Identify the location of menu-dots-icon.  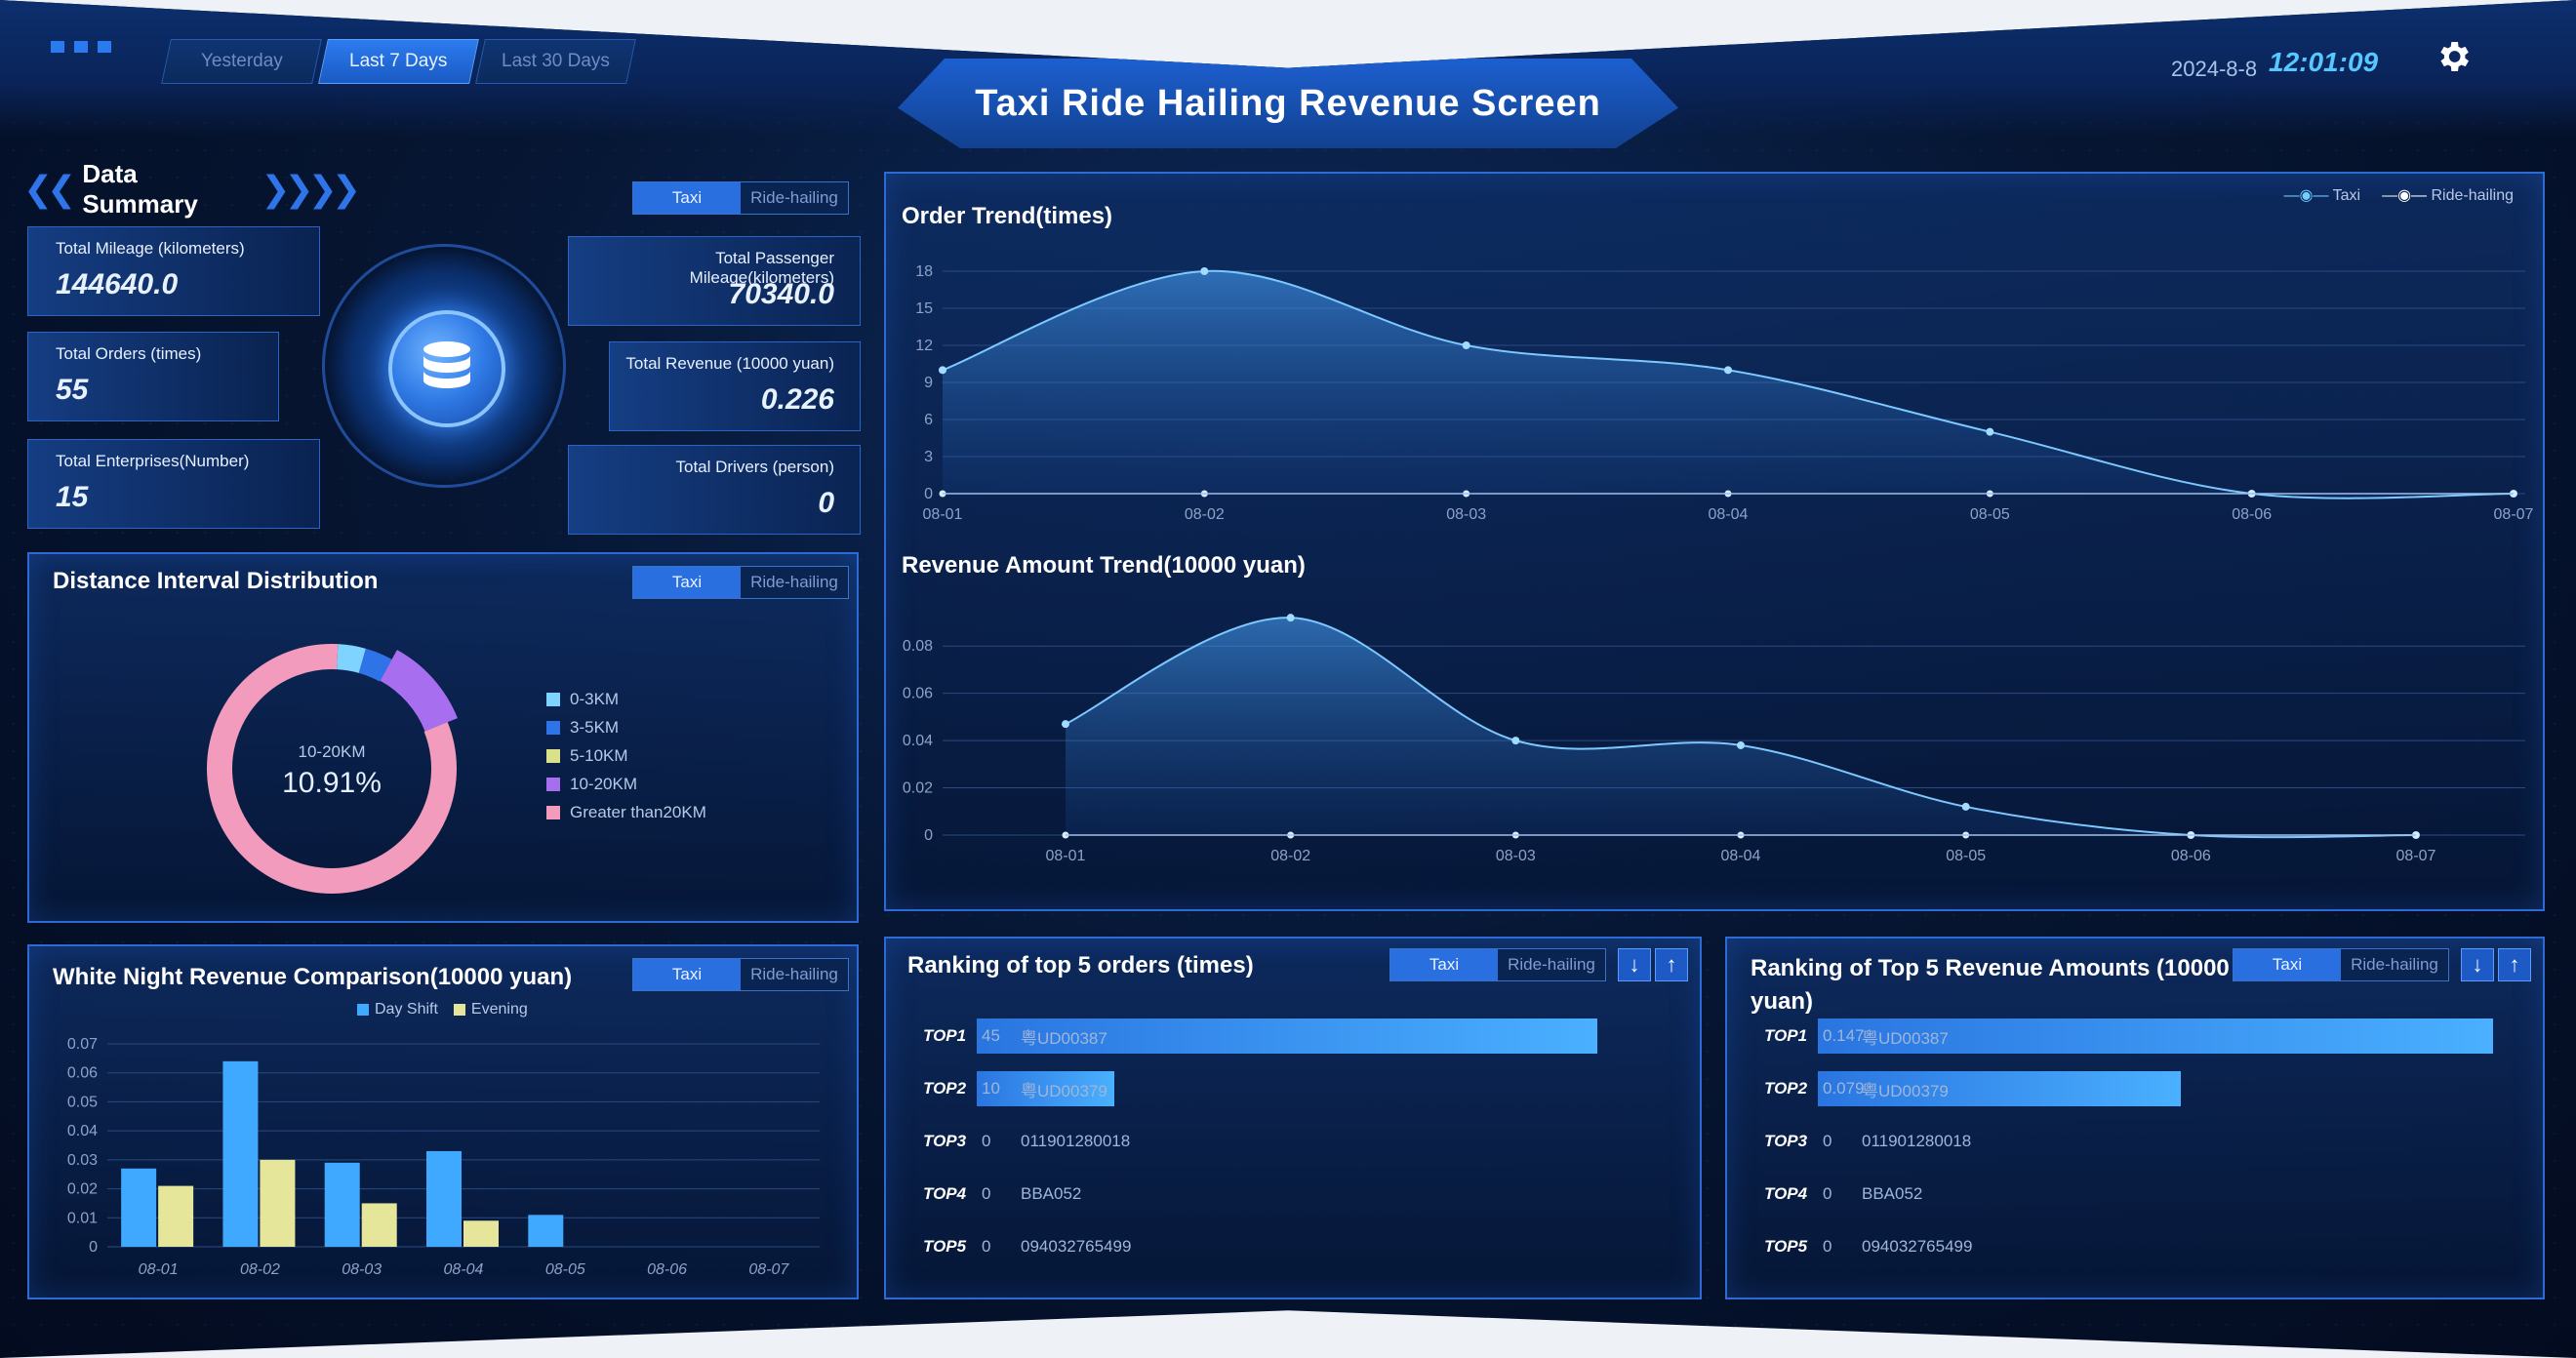
(81, 47).